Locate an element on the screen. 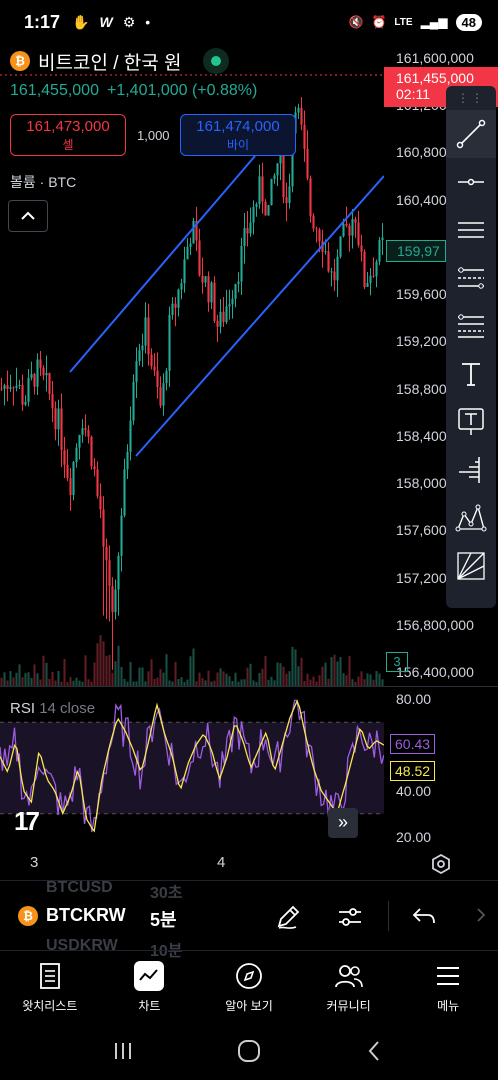 The width and height of the screenshot is (498, 1080). market-open-indicator is located at coordinates (216, 61).